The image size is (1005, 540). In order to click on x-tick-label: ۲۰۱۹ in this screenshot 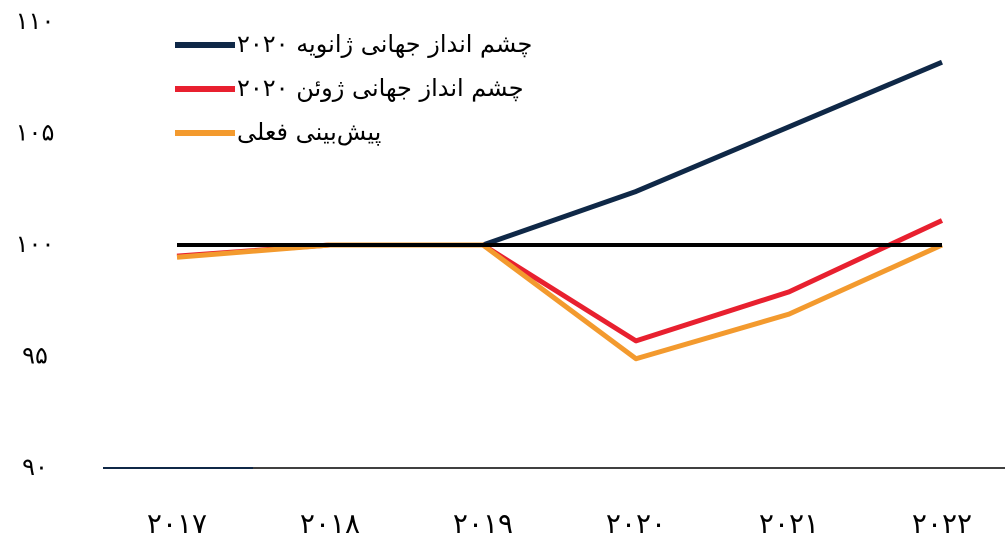, I will do `click(483, 523)`.